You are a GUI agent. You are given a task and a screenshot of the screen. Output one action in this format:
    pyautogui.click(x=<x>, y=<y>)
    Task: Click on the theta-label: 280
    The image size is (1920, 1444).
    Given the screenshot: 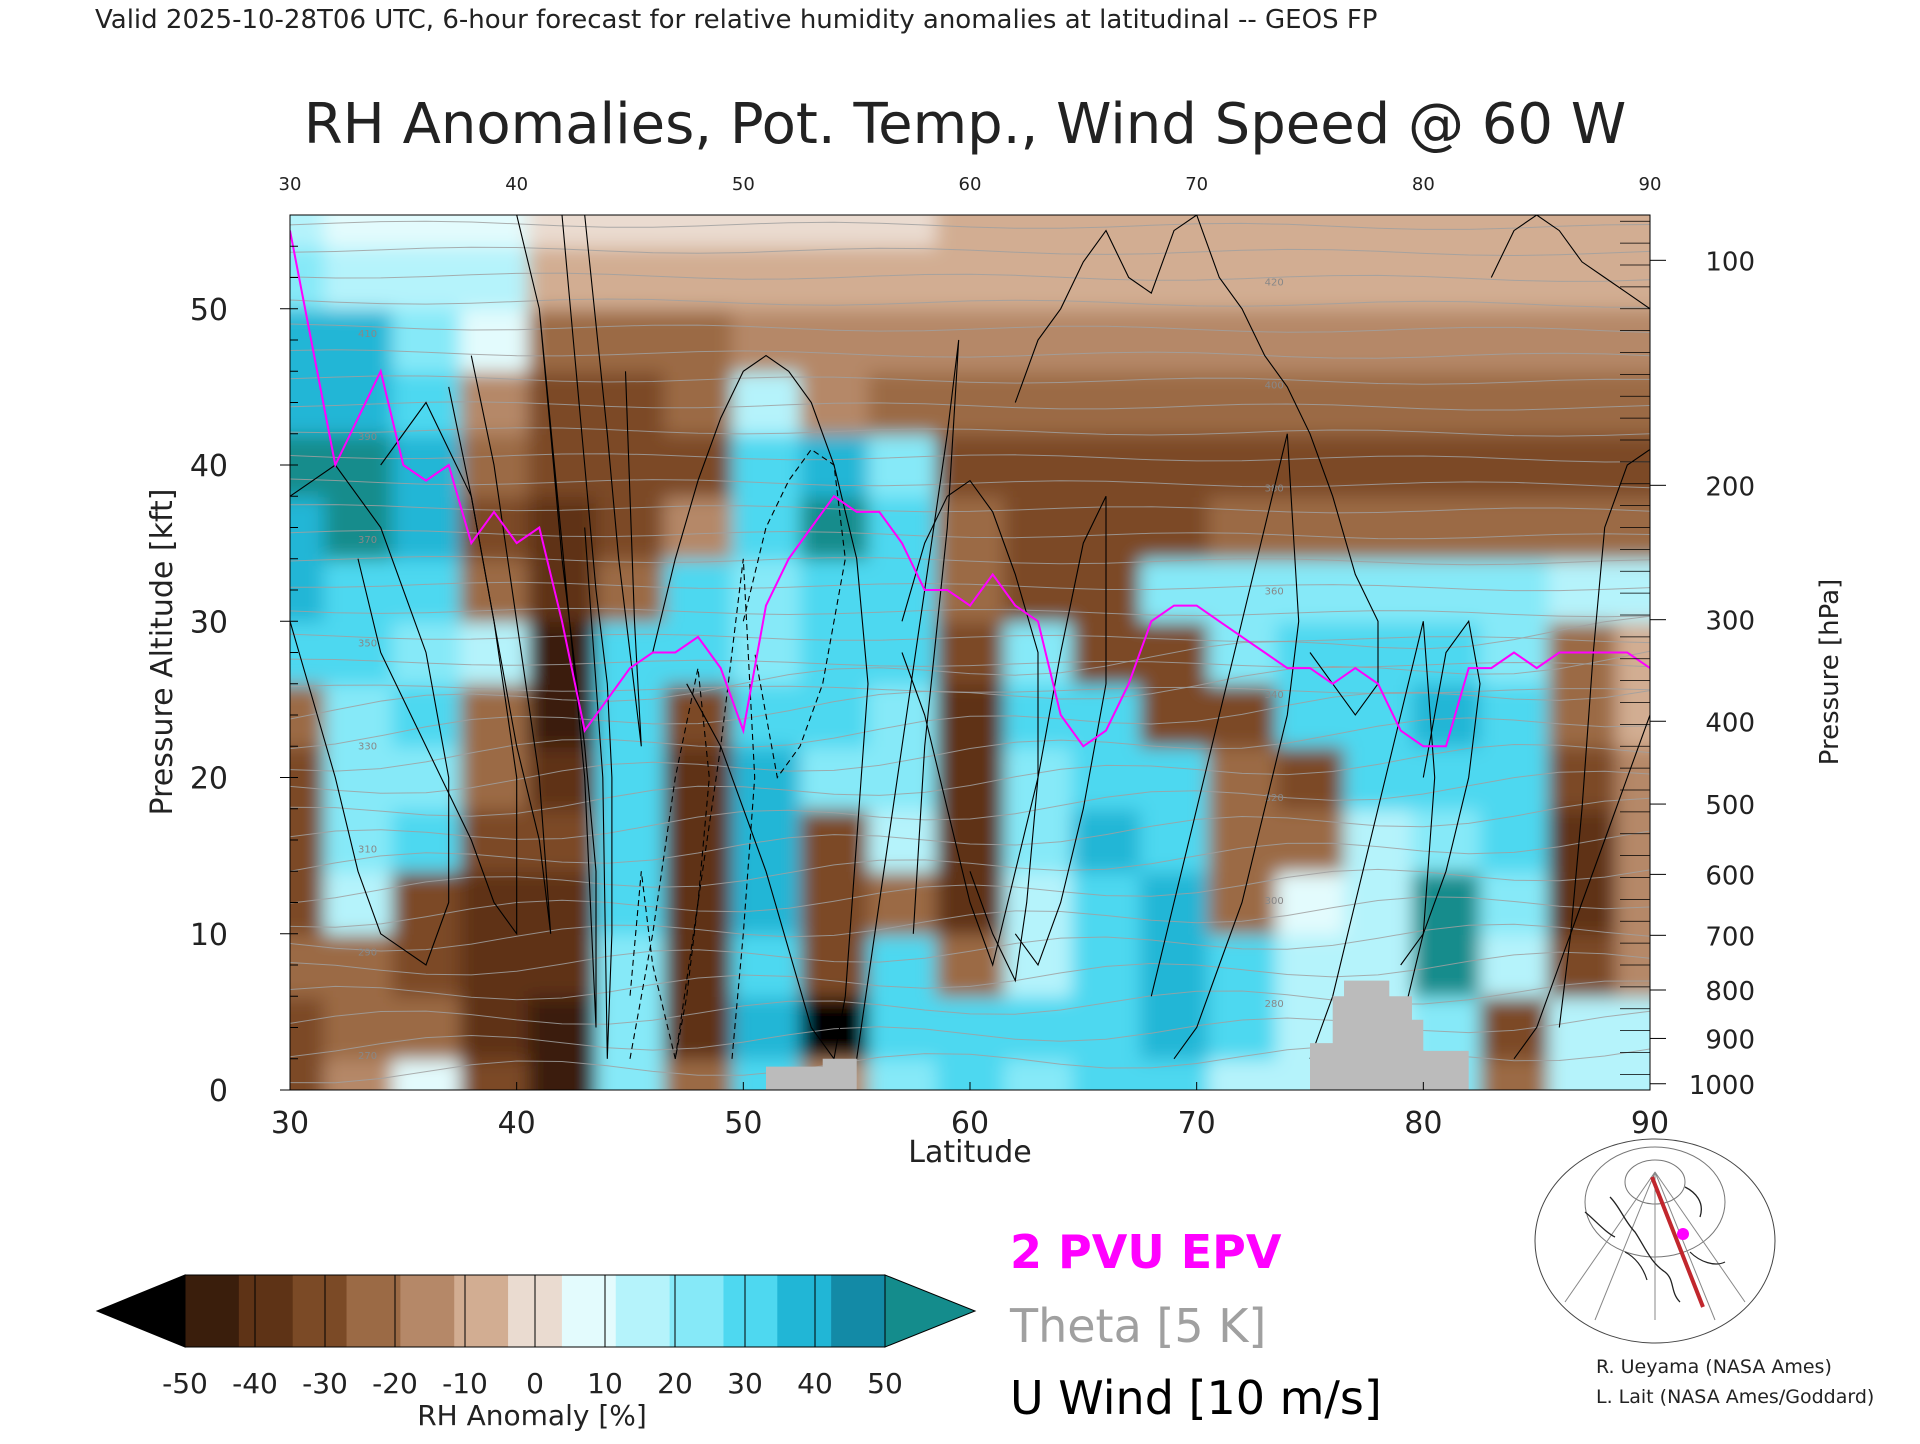 What is the action you would take?
    pyautogui.click(x=1274, y=1004)
    